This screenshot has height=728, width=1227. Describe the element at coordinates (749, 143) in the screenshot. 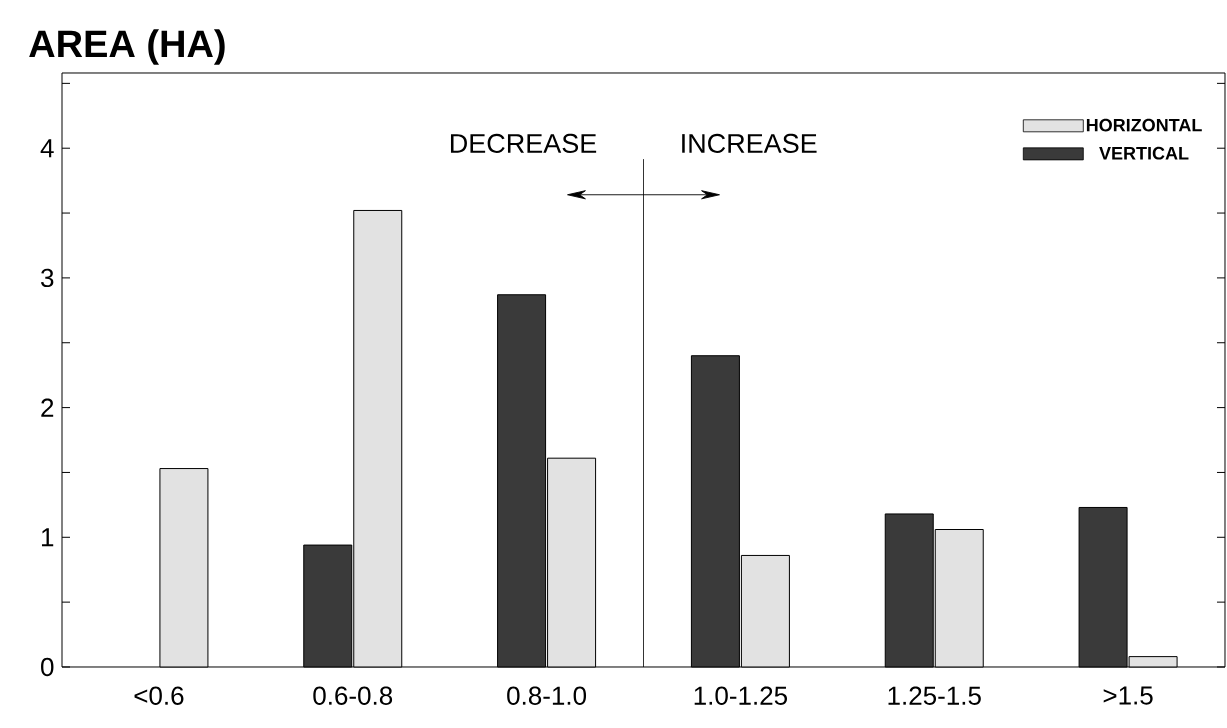

I see `annotation: INCREASE` at that location.